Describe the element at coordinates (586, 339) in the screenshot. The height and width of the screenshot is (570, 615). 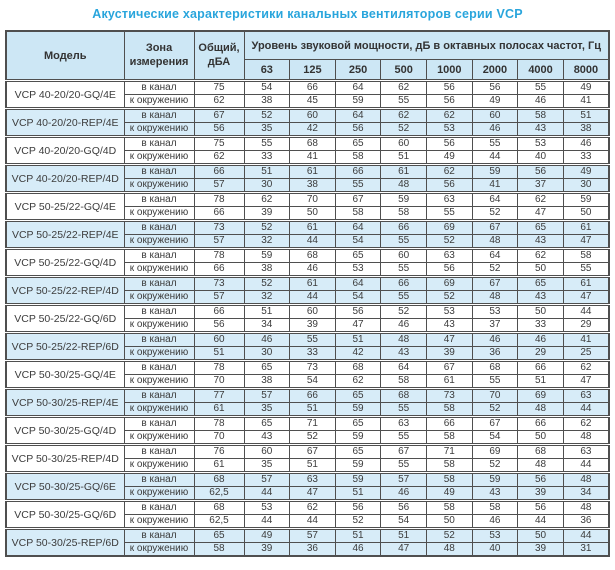
I see `value-cell-8000: 41` at that location.